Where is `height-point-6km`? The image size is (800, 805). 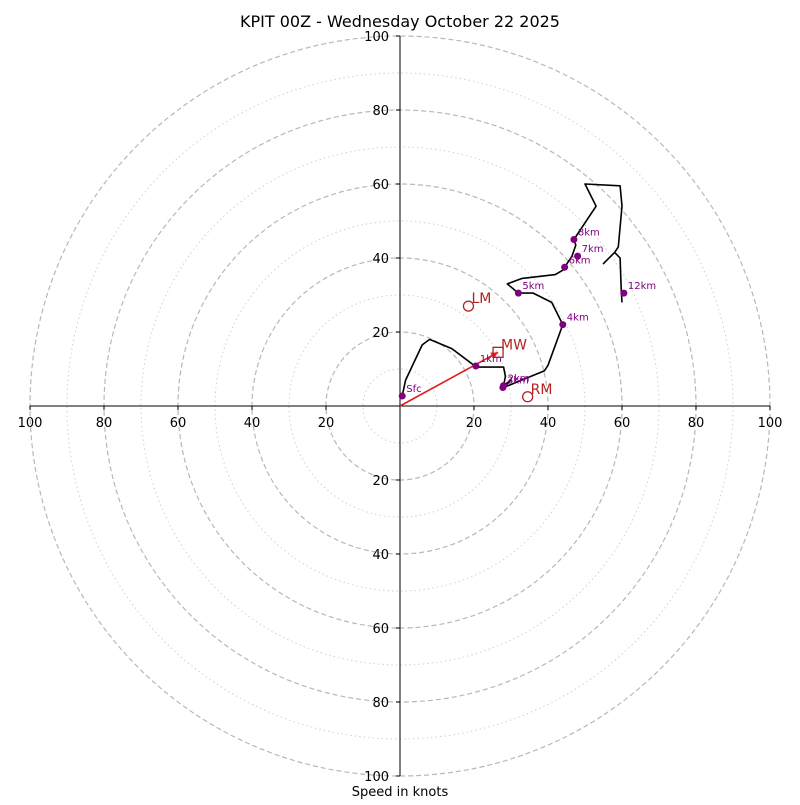 height-point-6km is located at coordinates (565, 267).